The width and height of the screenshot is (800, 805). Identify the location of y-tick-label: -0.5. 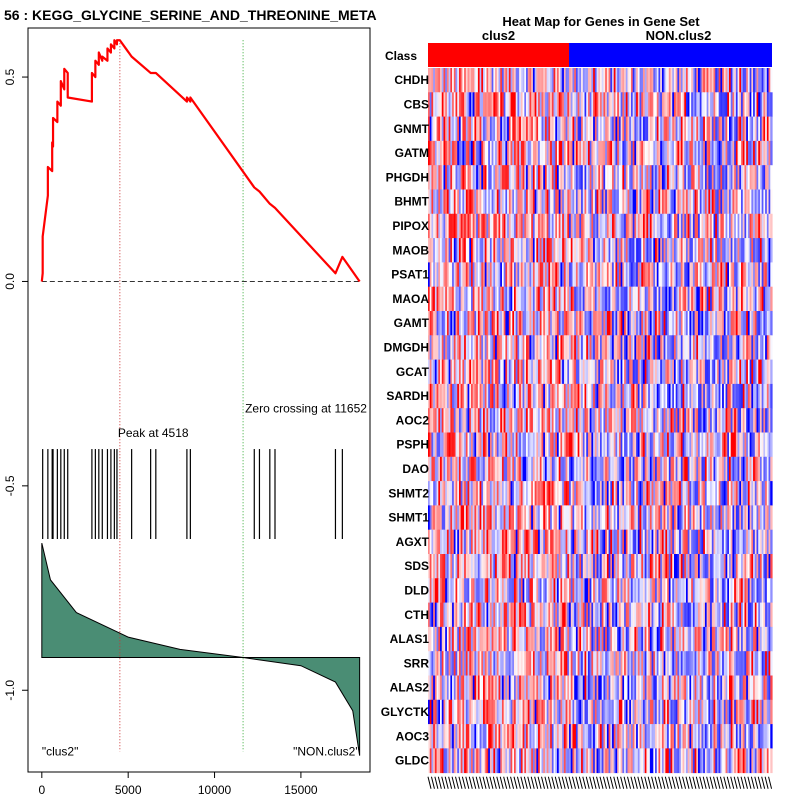
(10, 485).